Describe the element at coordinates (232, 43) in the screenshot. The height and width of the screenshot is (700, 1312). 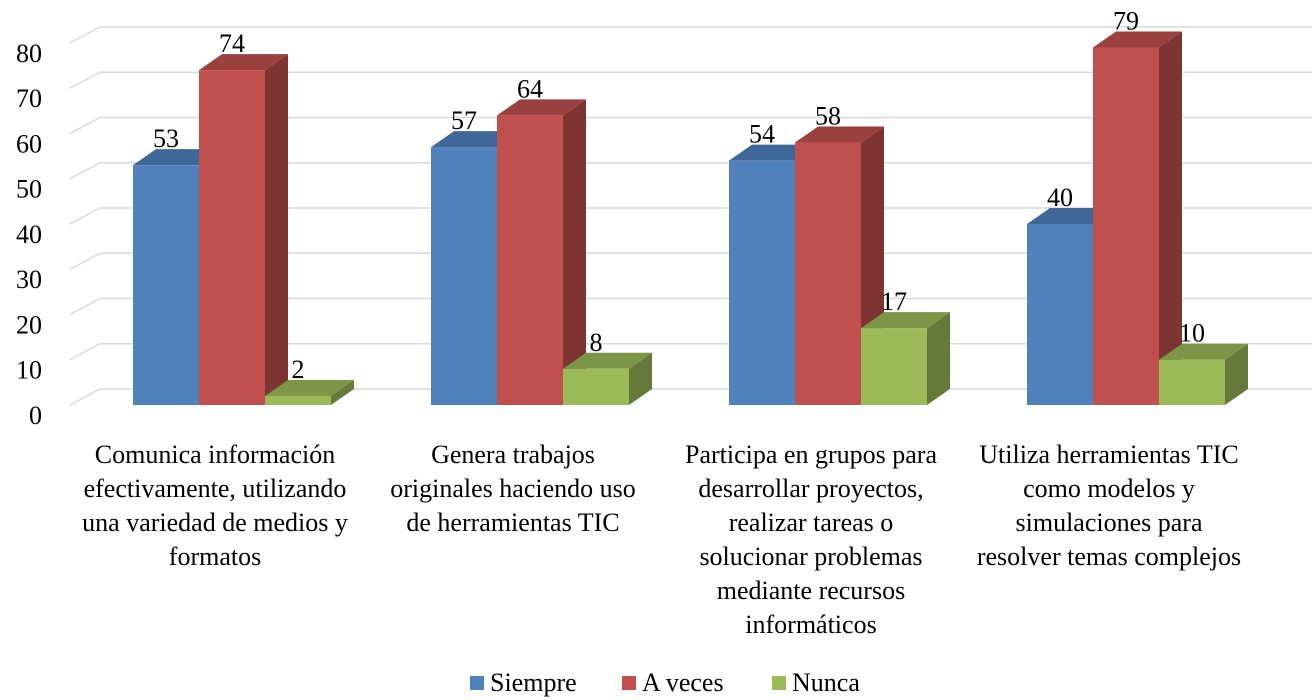
I see `data-label: 74` at that location.